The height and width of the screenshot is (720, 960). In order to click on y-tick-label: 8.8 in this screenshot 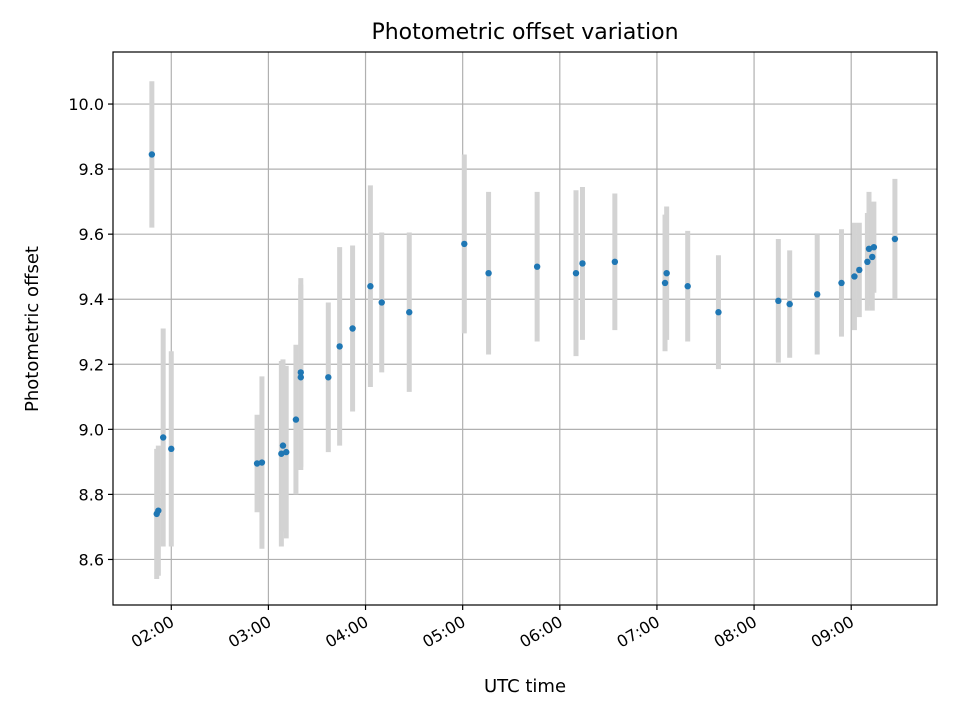, I will do `click(91, 494)`.